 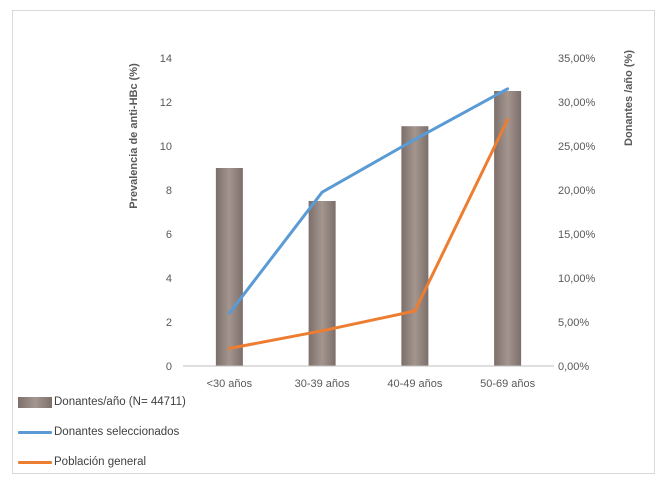 What do you see at coordinates (169, 367) in the screenshot?
I see `left-axis-tick-label: 0` at bounding box center [169, 367].